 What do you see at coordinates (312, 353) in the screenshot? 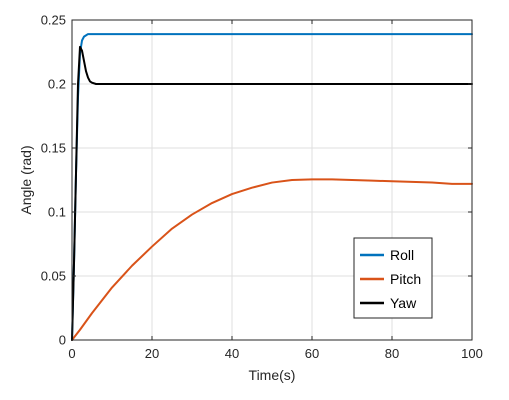
I see `x-tick-label: 60` at bounding box center [312, 353].